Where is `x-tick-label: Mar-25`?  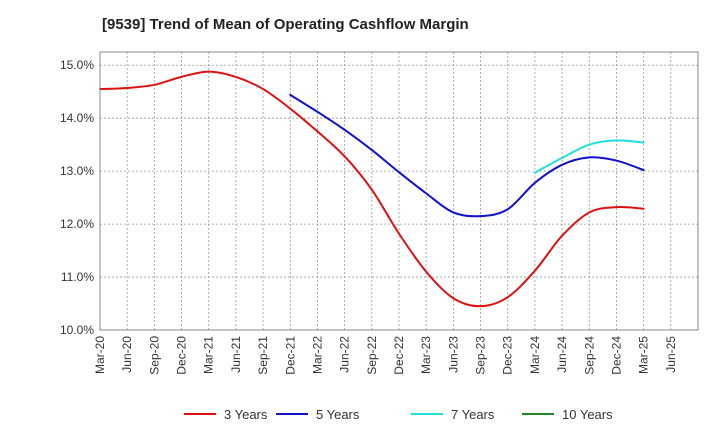
x-tick-label: Mar-25 is located at coordinates (644, 355).